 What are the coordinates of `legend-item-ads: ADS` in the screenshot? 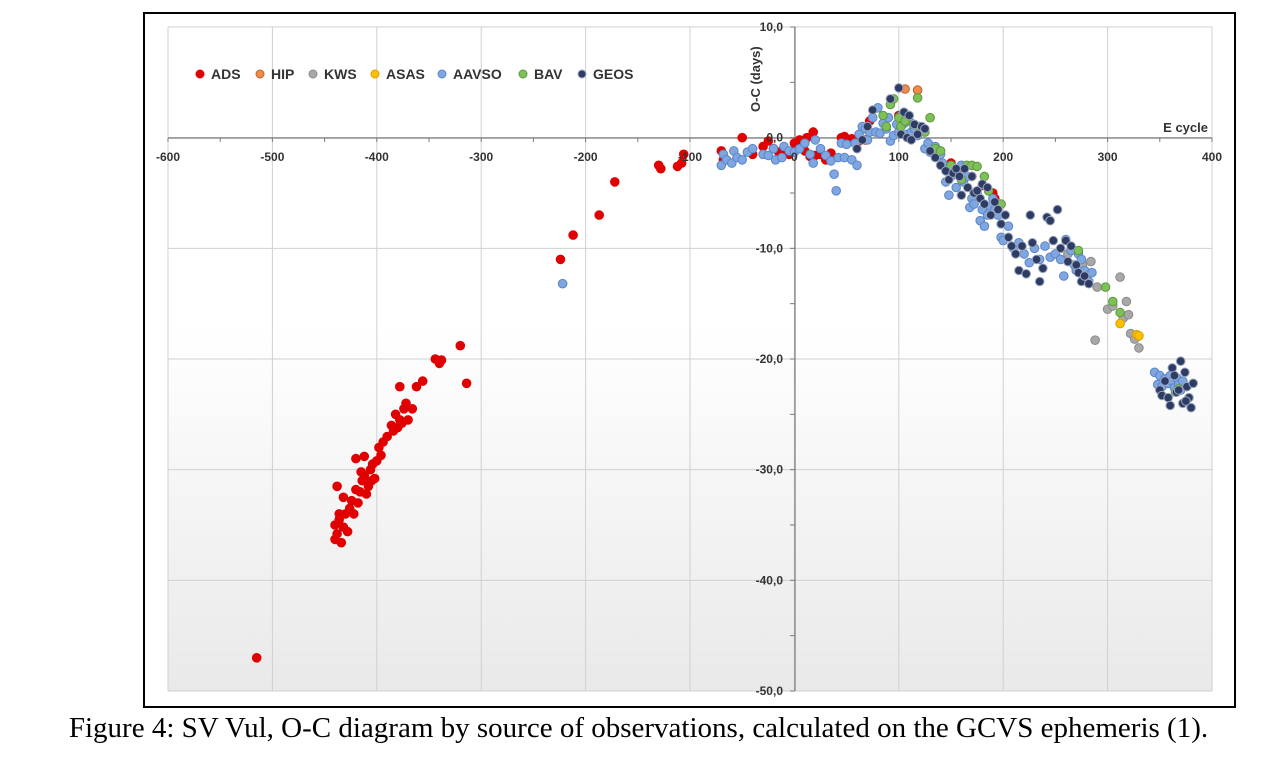 It's located at (218, 74).